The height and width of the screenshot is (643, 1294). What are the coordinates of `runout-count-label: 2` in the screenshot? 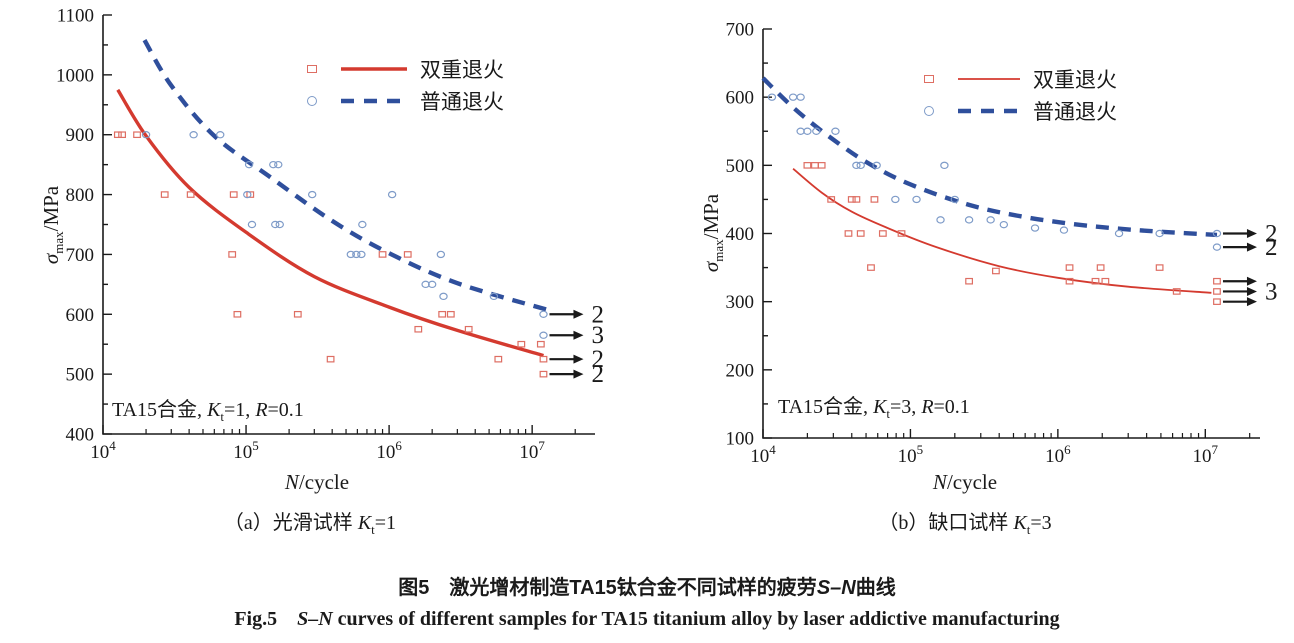 It's located at (1271, 234).